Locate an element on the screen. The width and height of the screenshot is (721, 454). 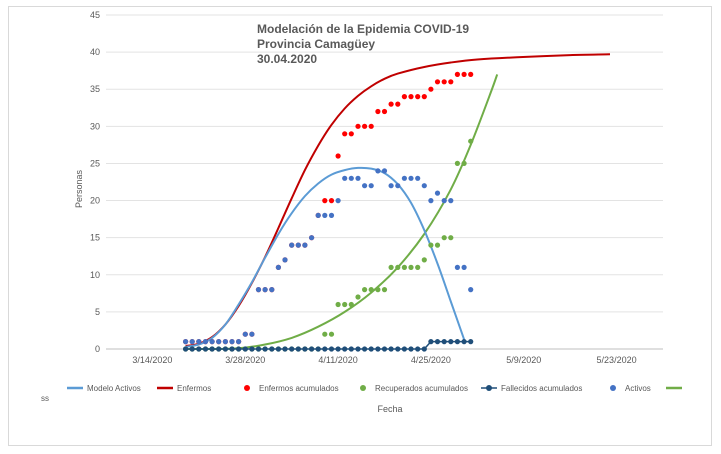
title-line-3: 30.04.2020 is located at coordinates (287, 59).